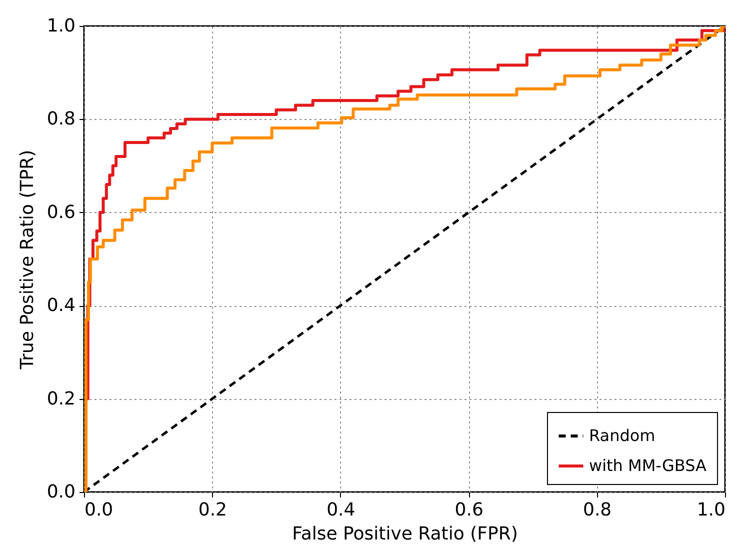  What do you see at coordinates (711, 510) in the screenshot?
I see `x-tick-label: 1.0` at bounding box center [711, 510].